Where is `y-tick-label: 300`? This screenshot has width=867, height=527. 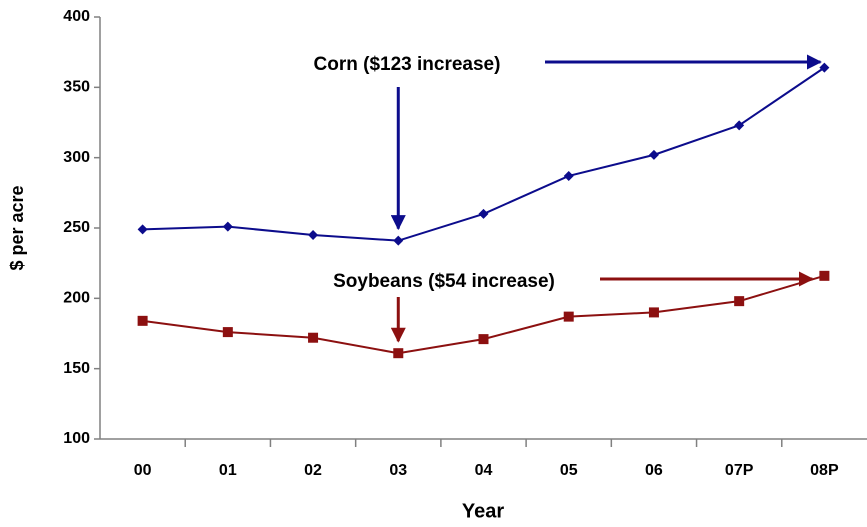 y-tick-label: 300 is located at coordinates (76, 157).